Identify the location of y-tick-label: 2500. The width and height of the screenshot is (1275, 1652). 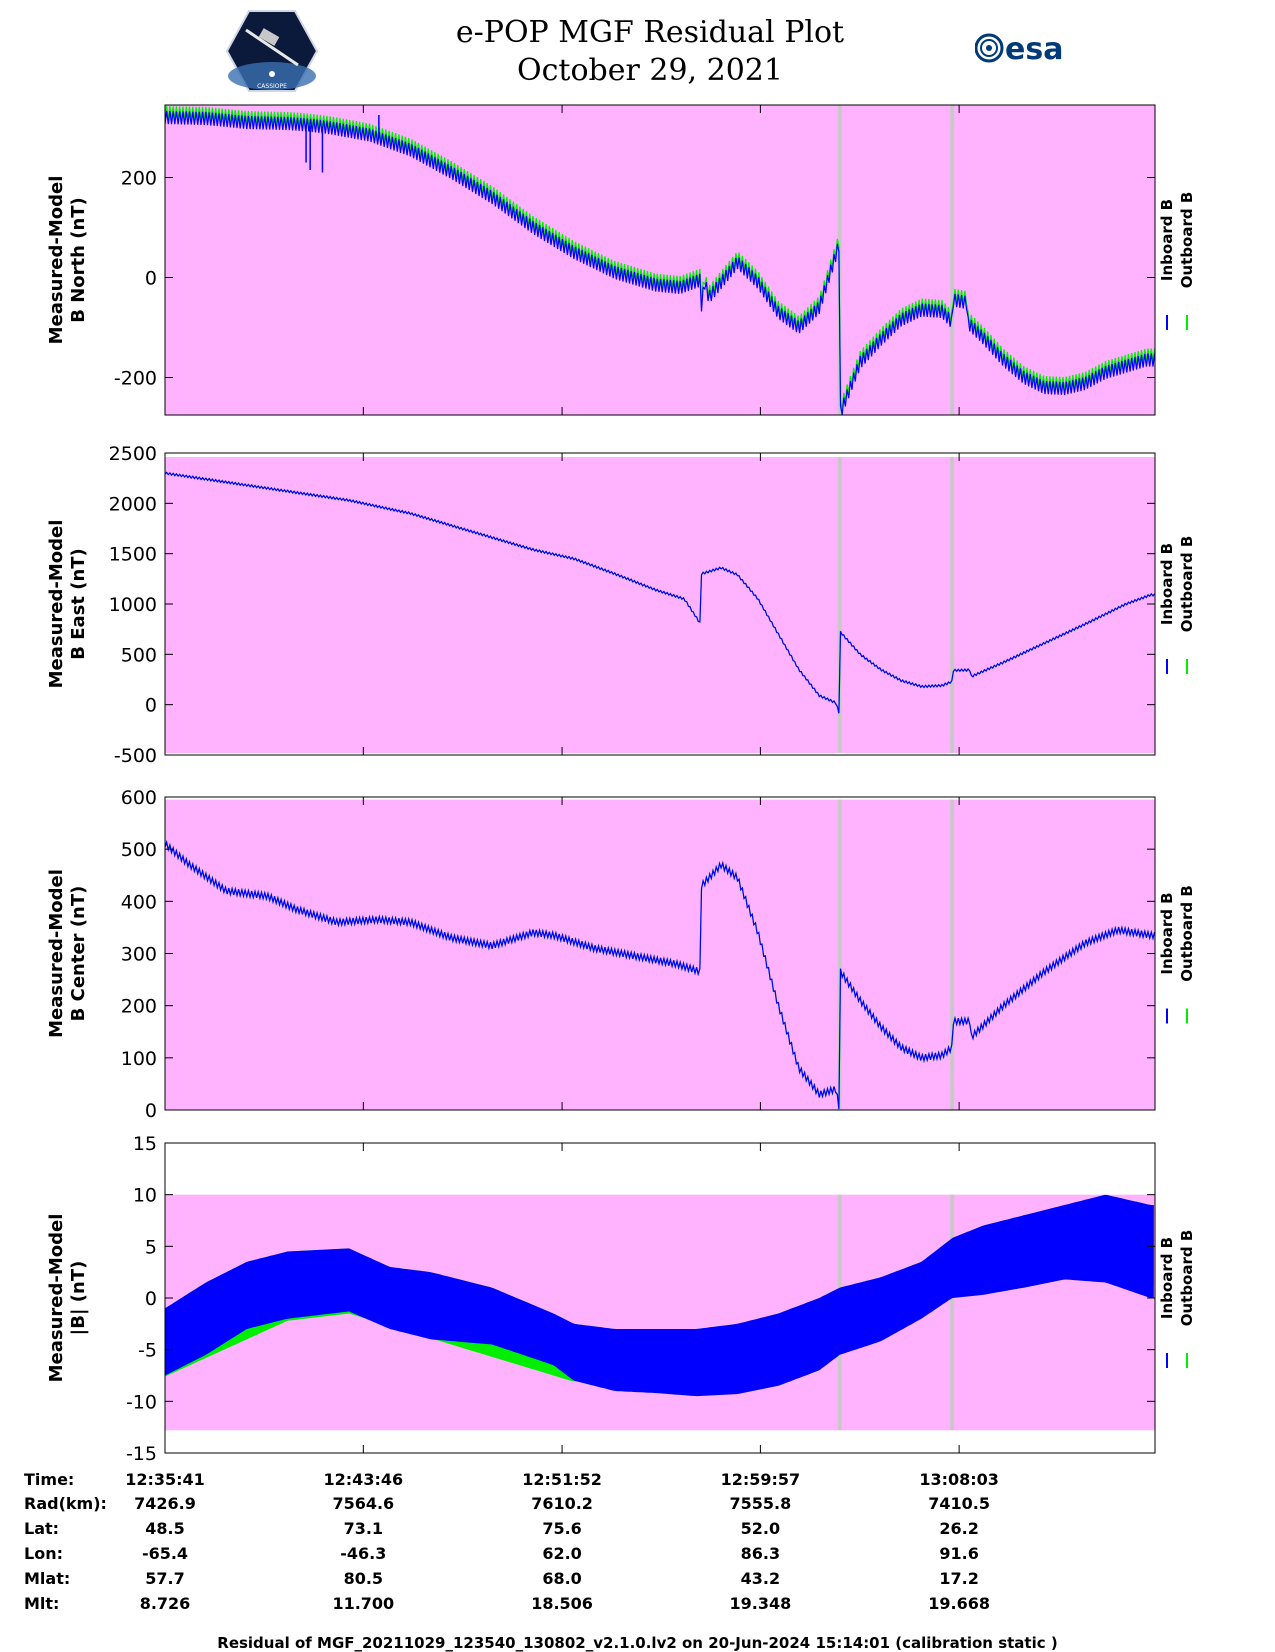
(133, 454).